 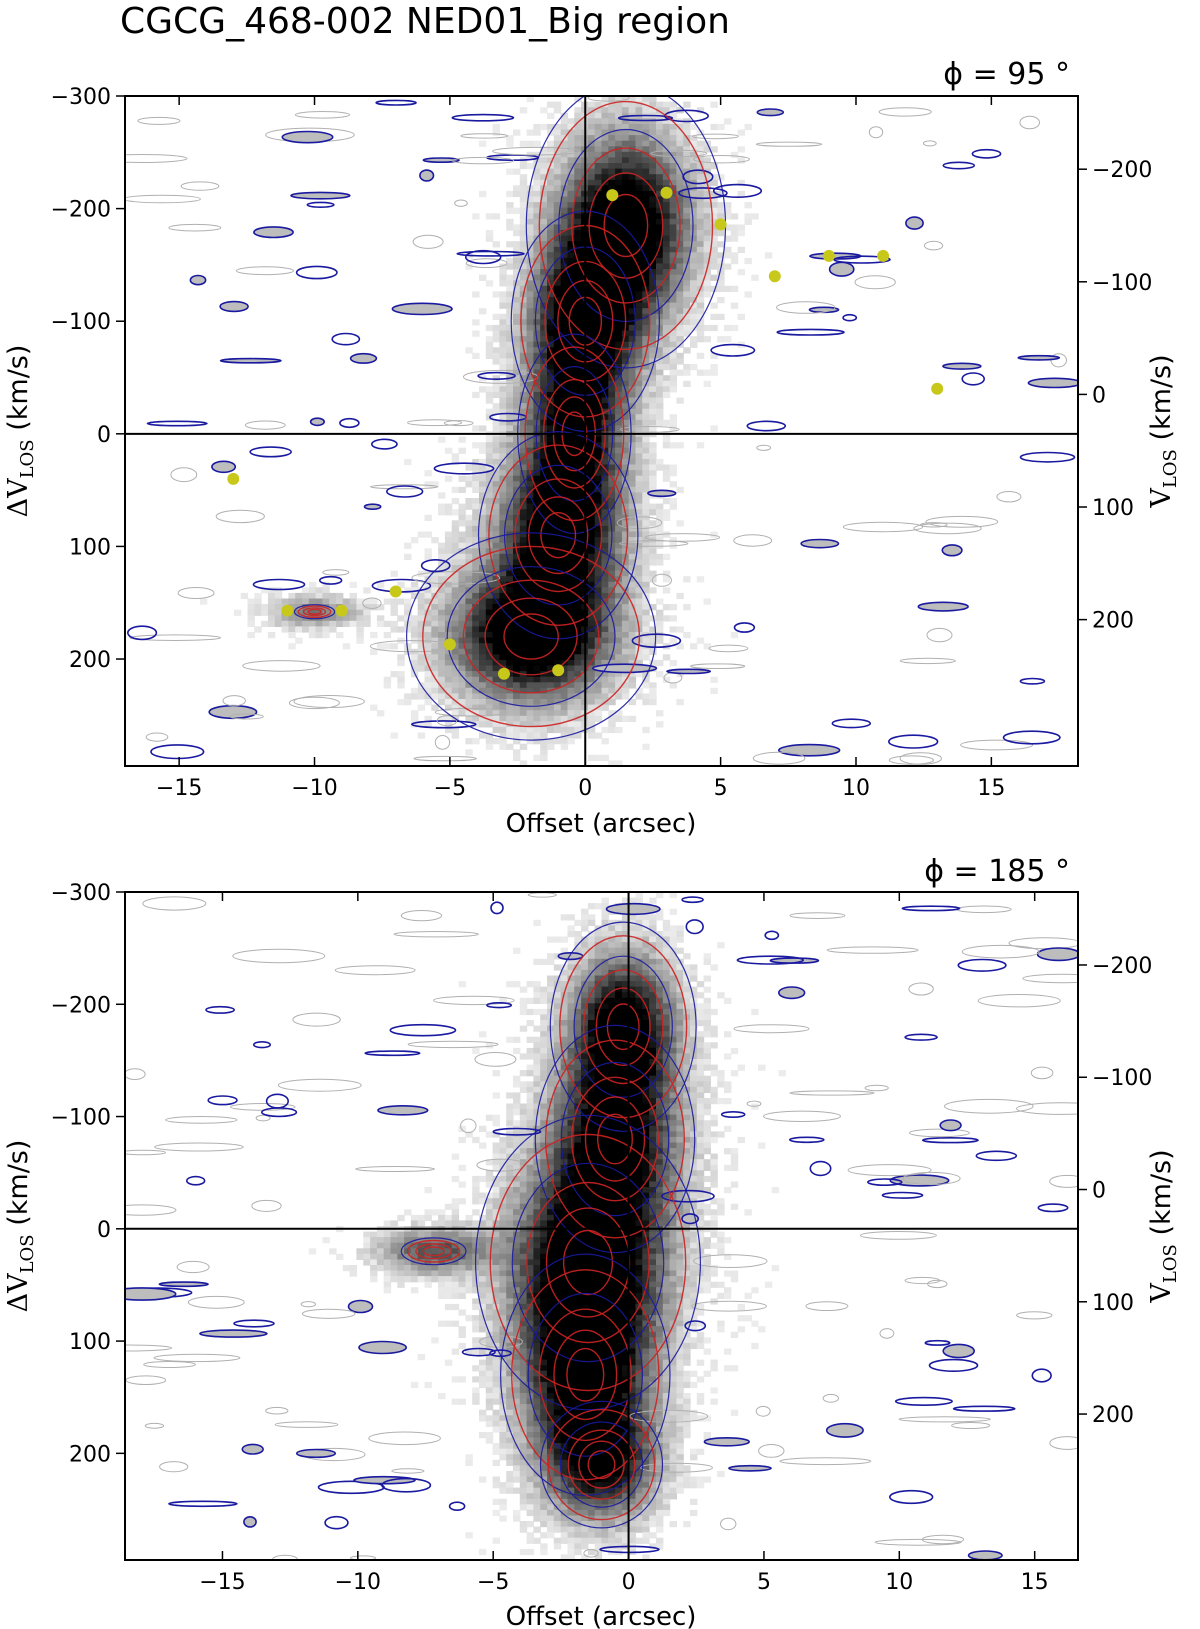 I want to click on noise-contour, so click(x=175, y=638).